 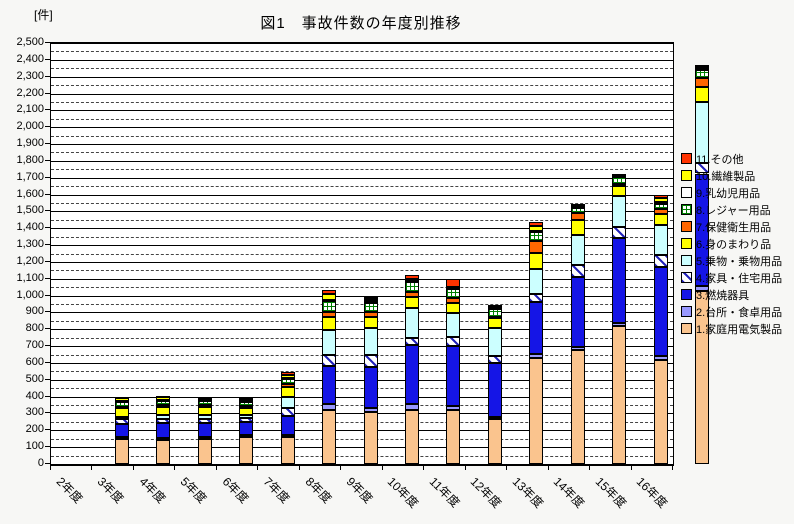 I want to click on x-axis-label: 4年度, so click(x=152, y=490).